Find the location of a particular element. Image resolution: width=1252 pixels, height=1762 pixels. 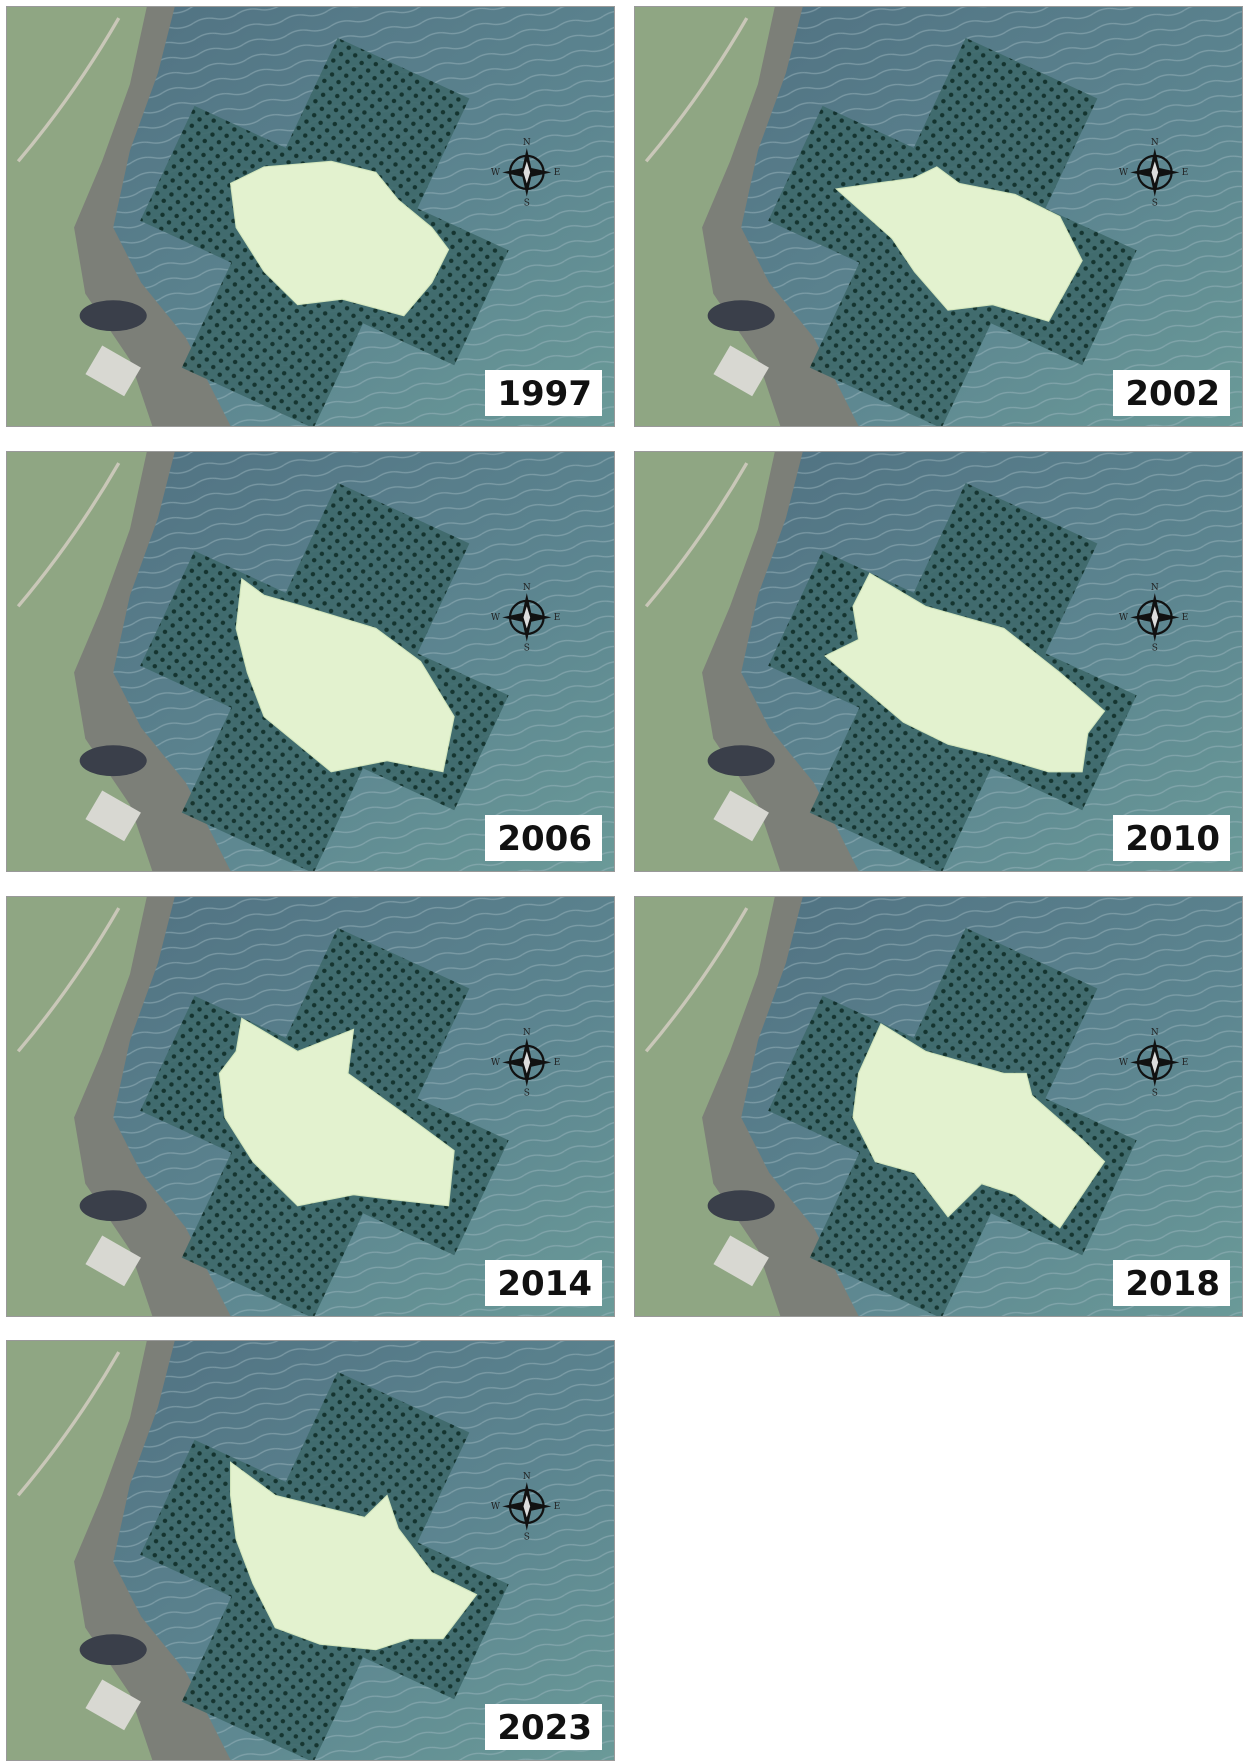

map-panel: N S E W 2010 is located at coordinates (938, 661).